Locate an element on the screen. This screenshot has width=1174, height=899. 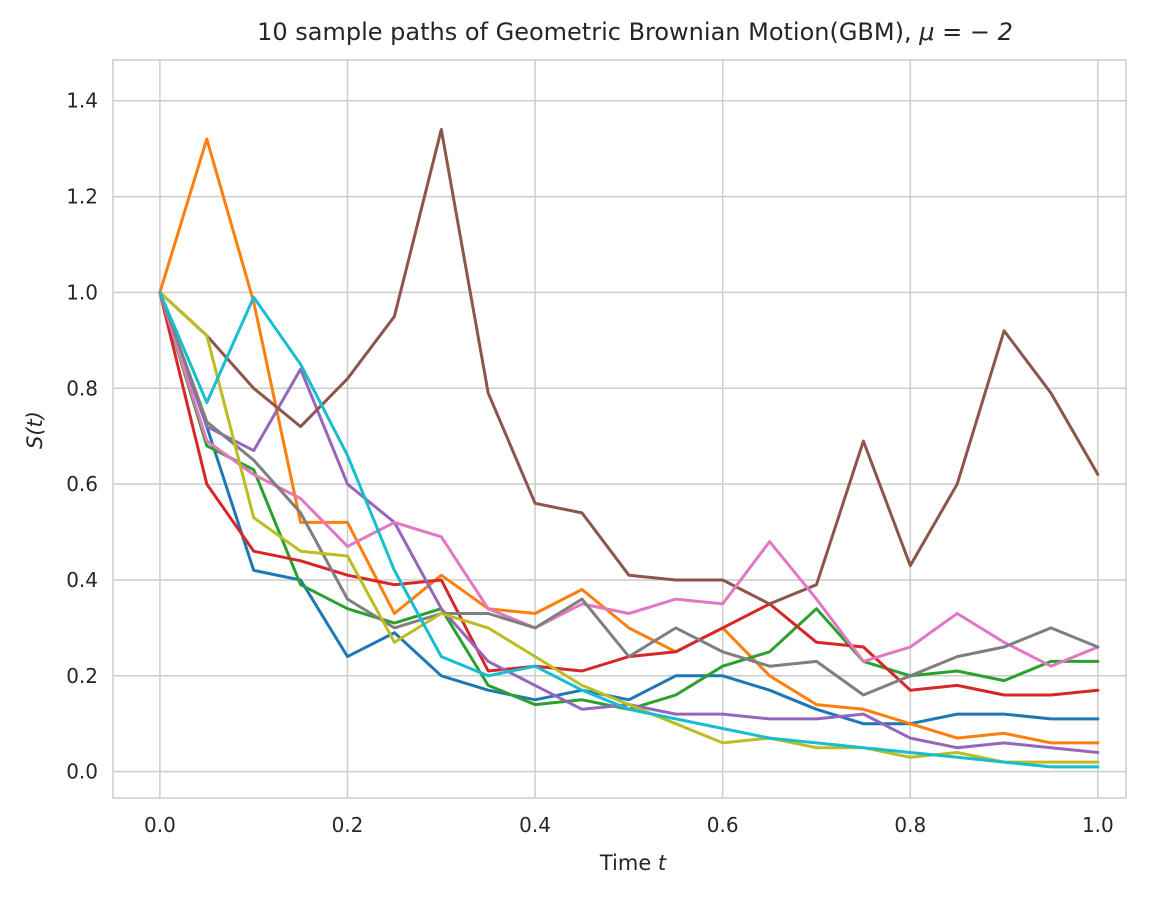
x-tick-label: 1.0 is located at coordinates (1098, 825).